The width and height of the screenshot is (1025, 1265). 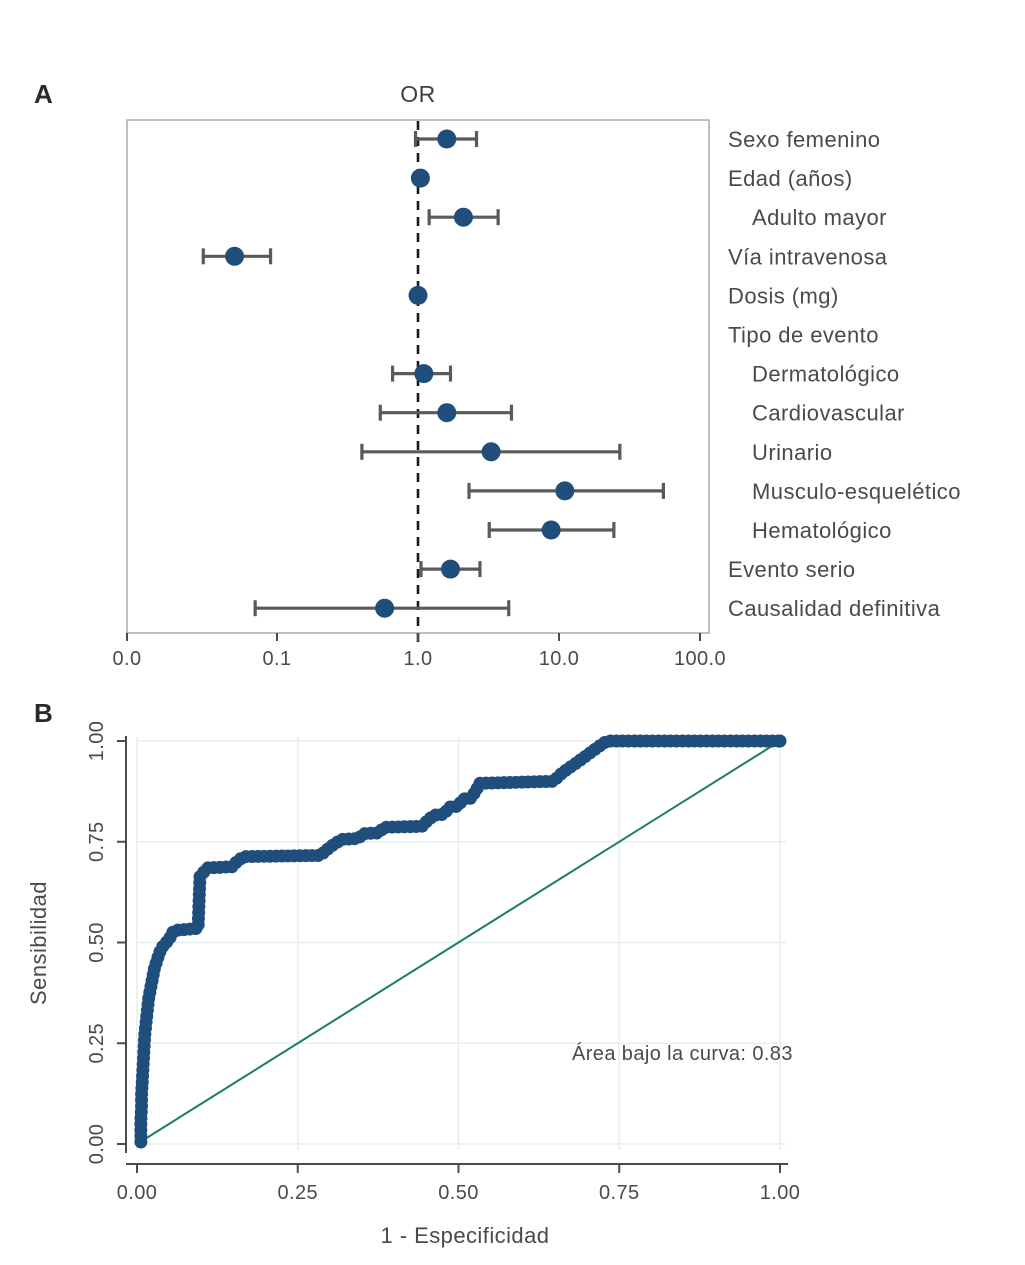 I want to click on roc-x-tick-label: 1.00, so click(x=780, y=1193).